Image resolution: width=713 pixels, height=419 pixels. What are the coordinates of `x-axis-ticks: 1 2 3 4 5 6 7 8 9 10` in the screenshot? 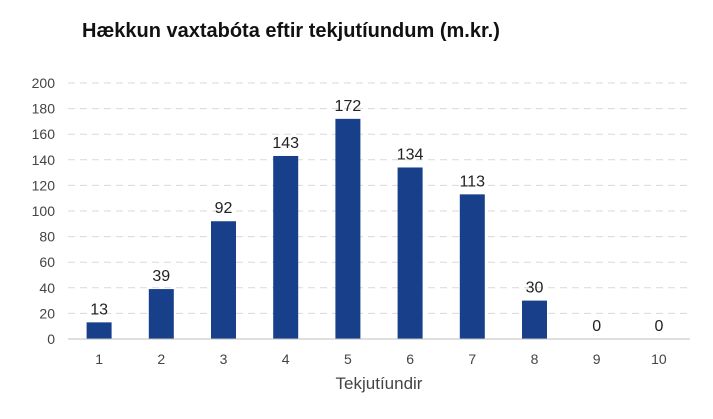 It's located at (381, 359).